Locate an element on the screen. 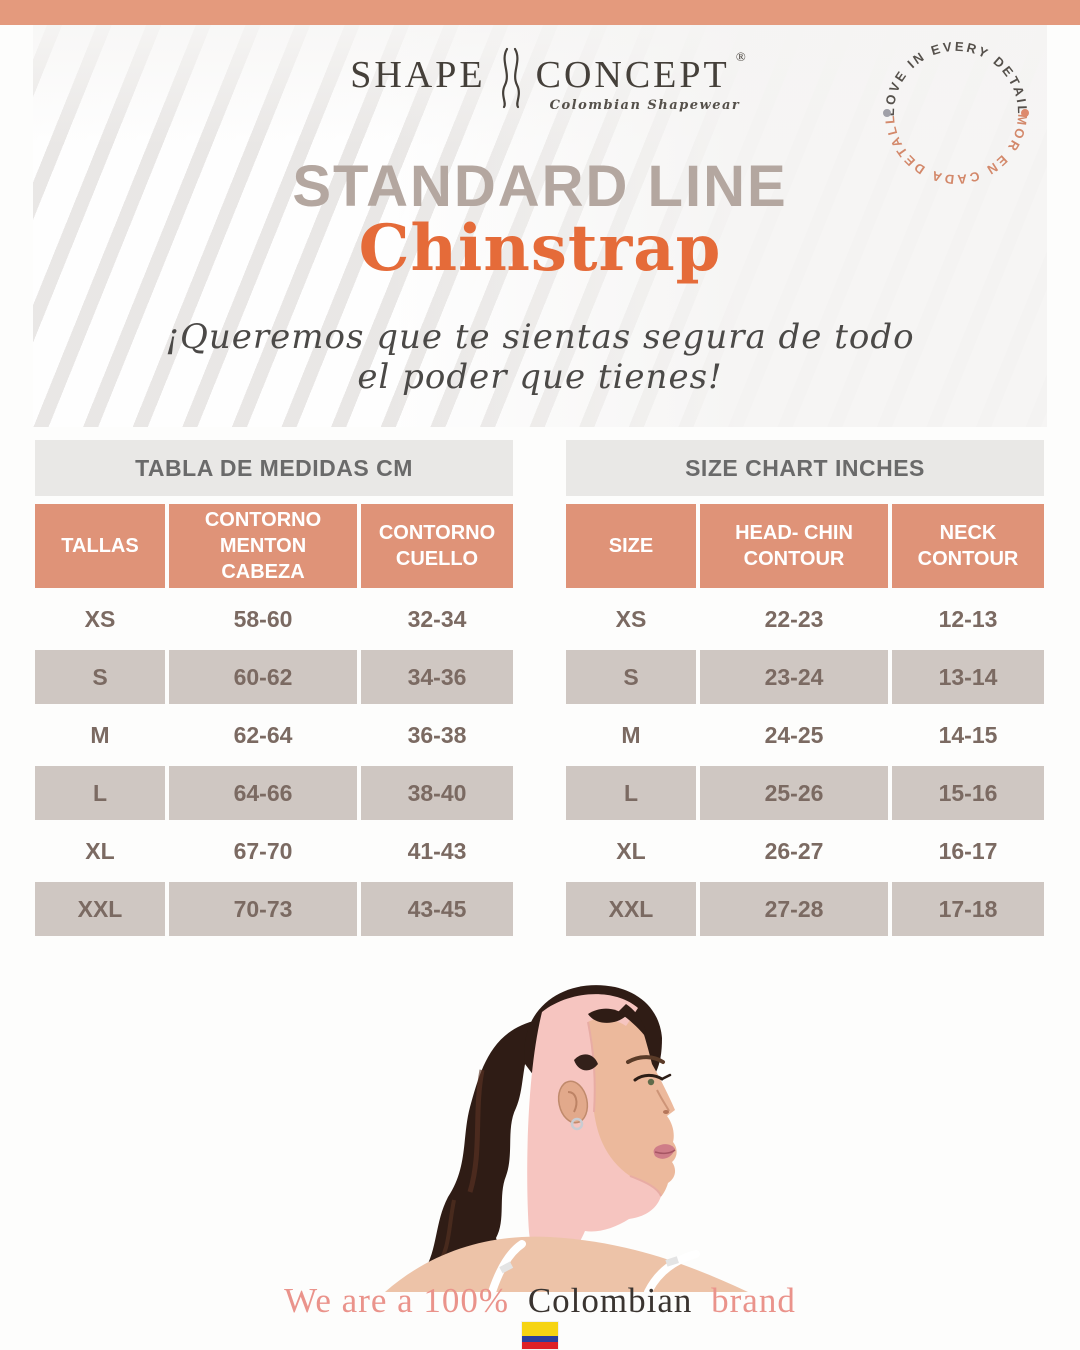 The image size is (1080, 1350). table-row: L 25-26 15-16 is located at coordinates (805, 793).